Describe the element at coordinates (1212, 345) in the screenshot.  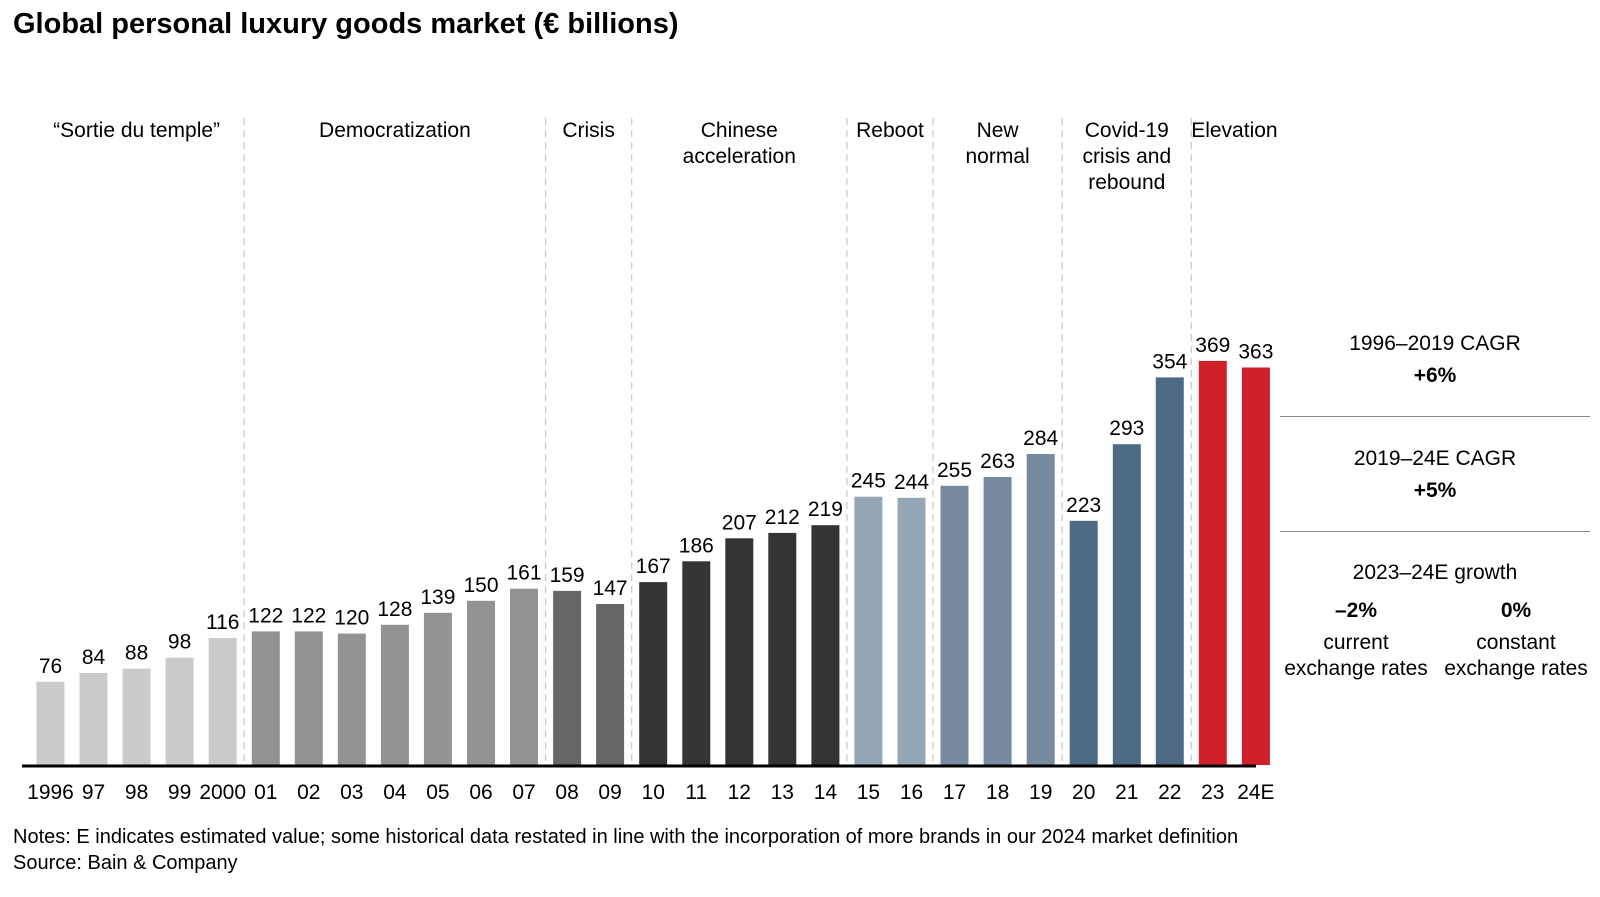
I see `value-label-23: 369` at that location.